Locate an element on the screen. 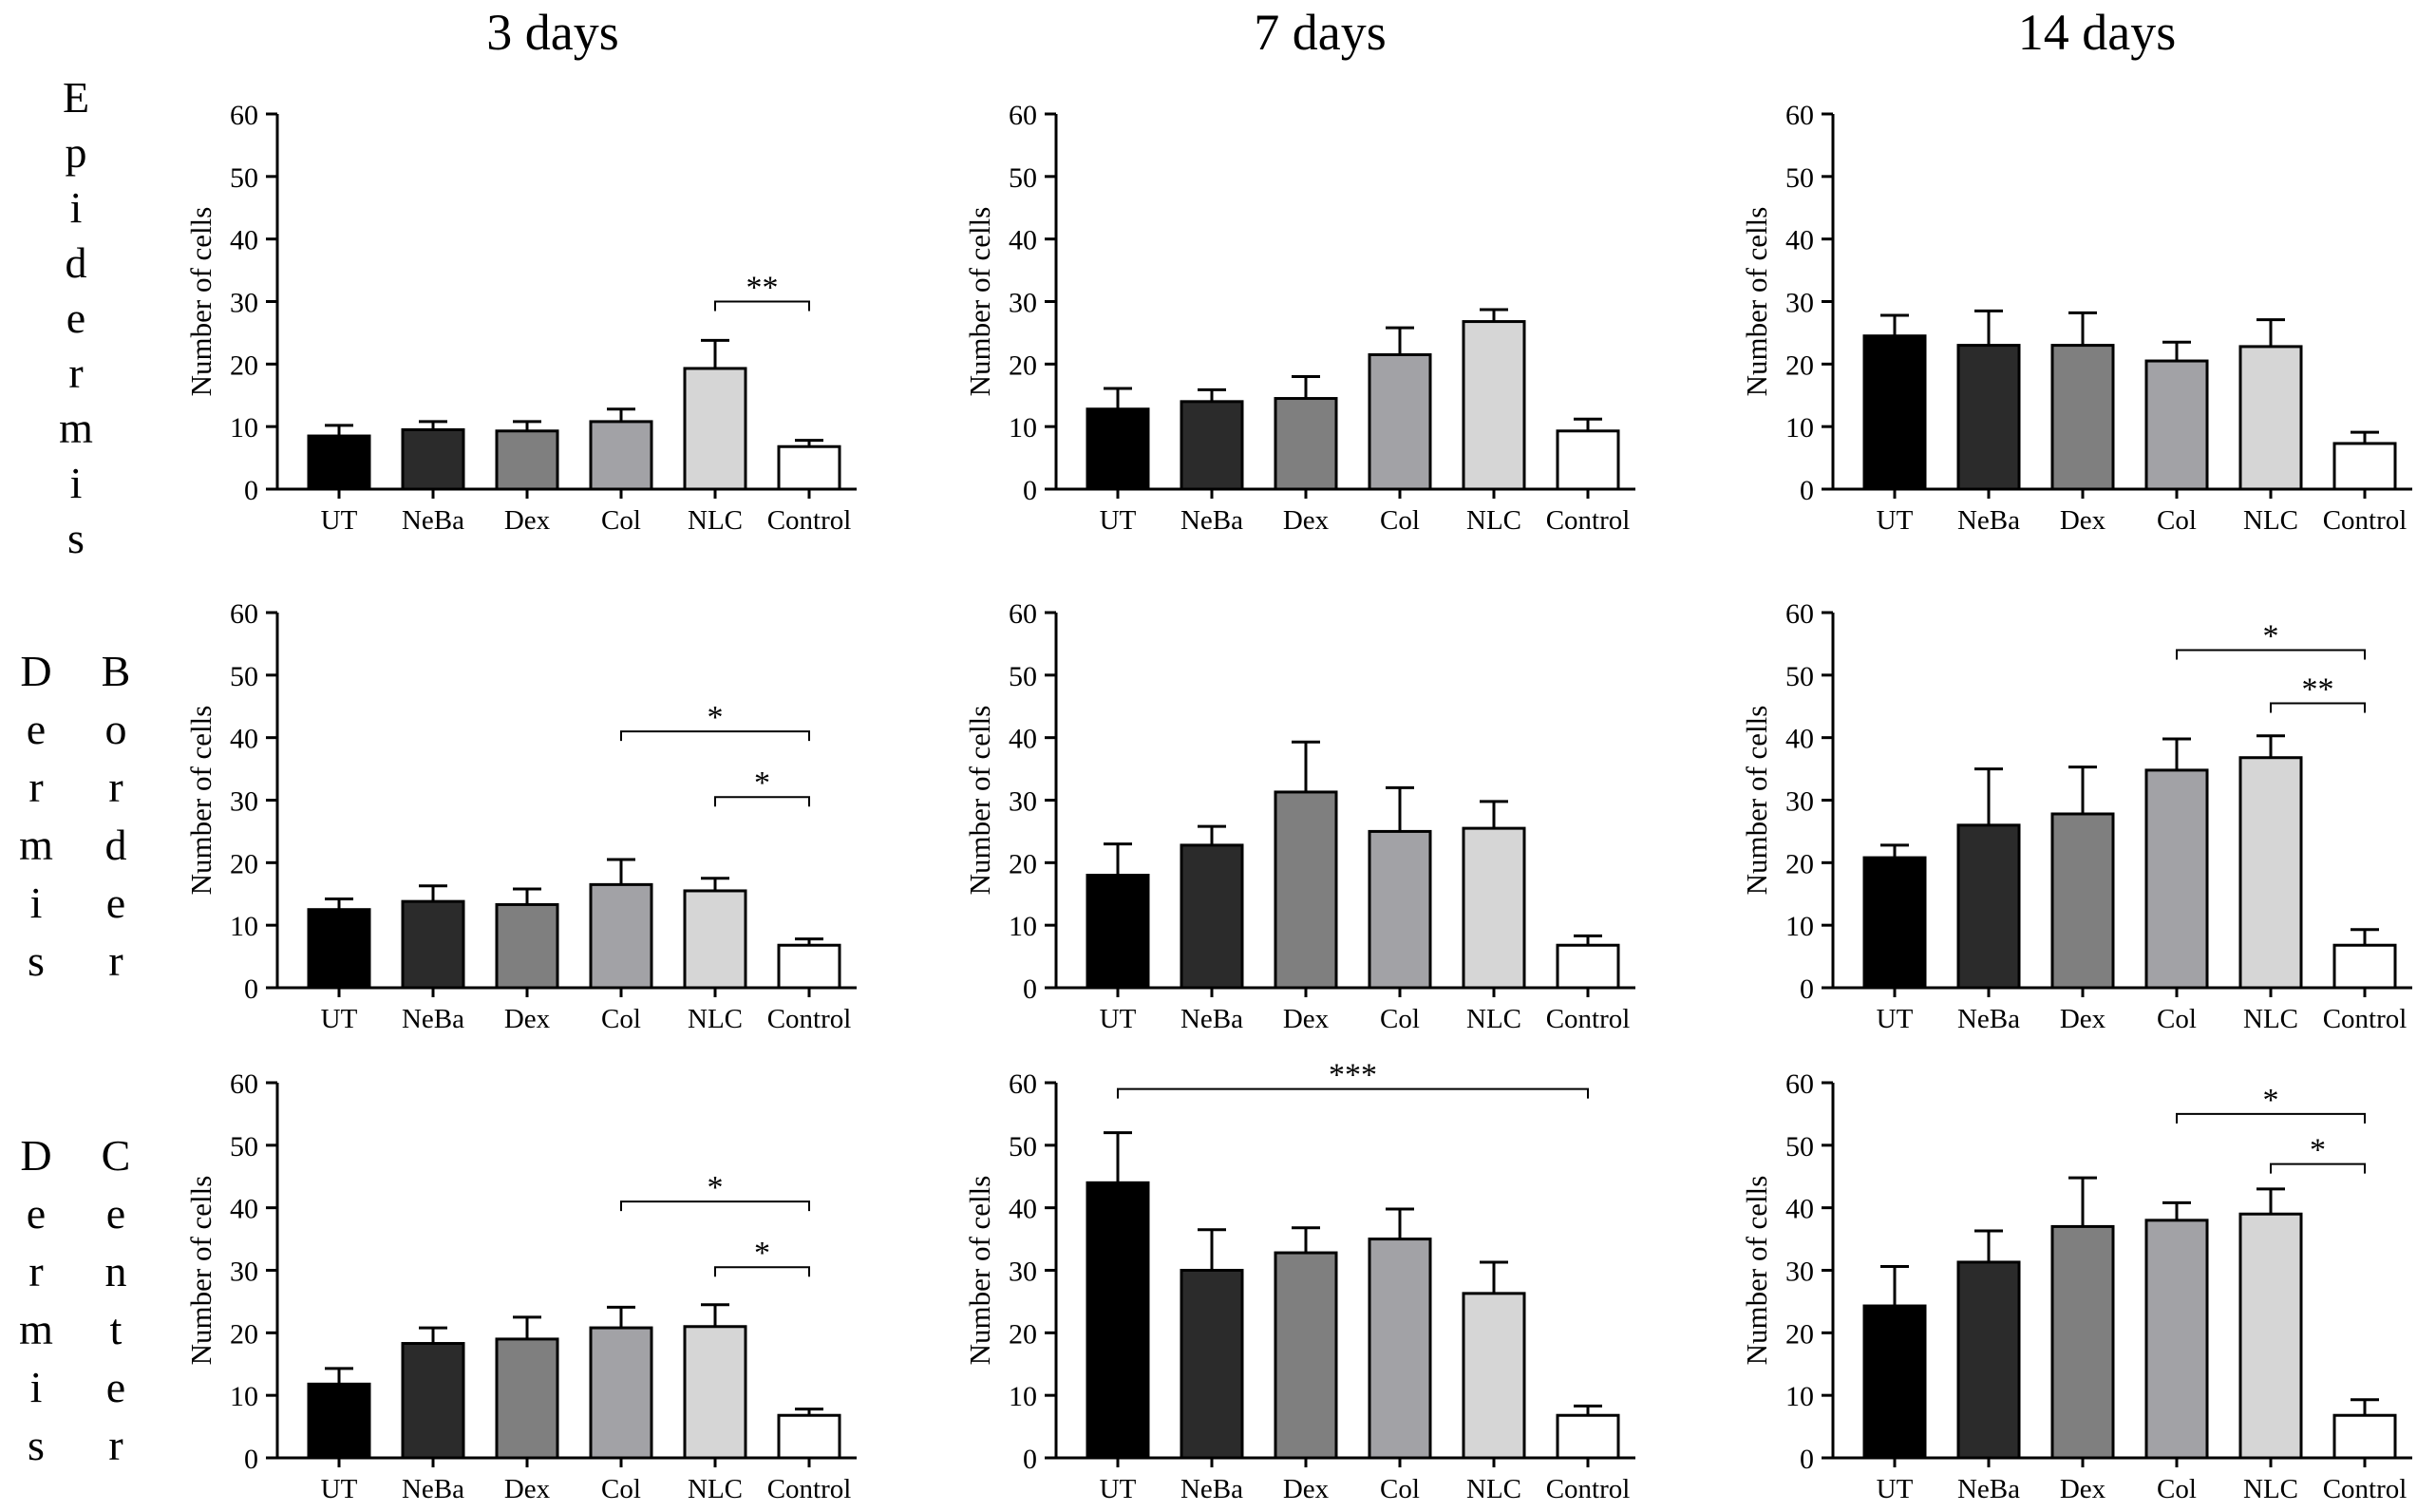 The height and width of the screenshot is (1512, 2417). row-label-letter: d is located at coordinates (76, 262).